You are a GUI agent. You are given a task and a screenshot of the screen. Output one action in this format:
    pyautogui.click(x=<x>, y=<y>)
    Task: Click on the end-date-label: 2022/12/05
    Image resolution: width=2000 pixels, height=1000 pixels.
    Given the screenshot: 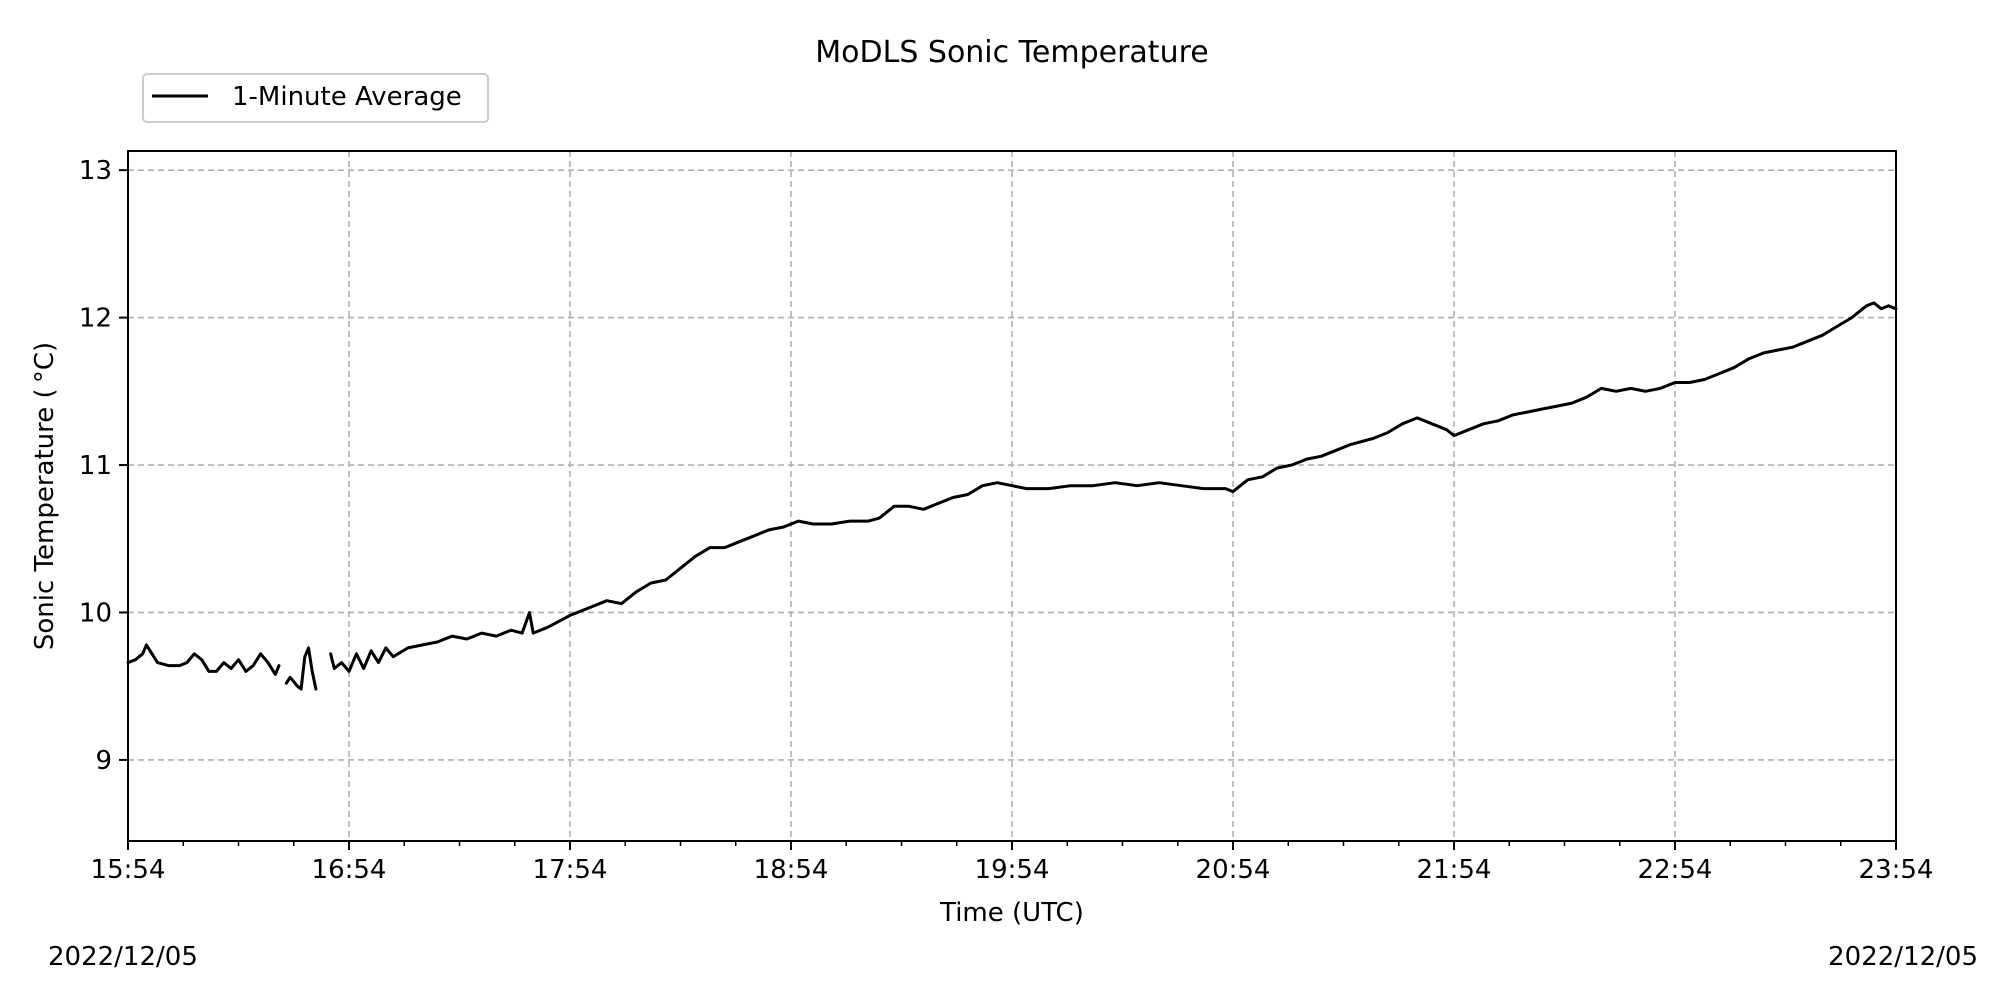 What is the action you would take?
    pyautogui.click(x=1903, y=957)
    